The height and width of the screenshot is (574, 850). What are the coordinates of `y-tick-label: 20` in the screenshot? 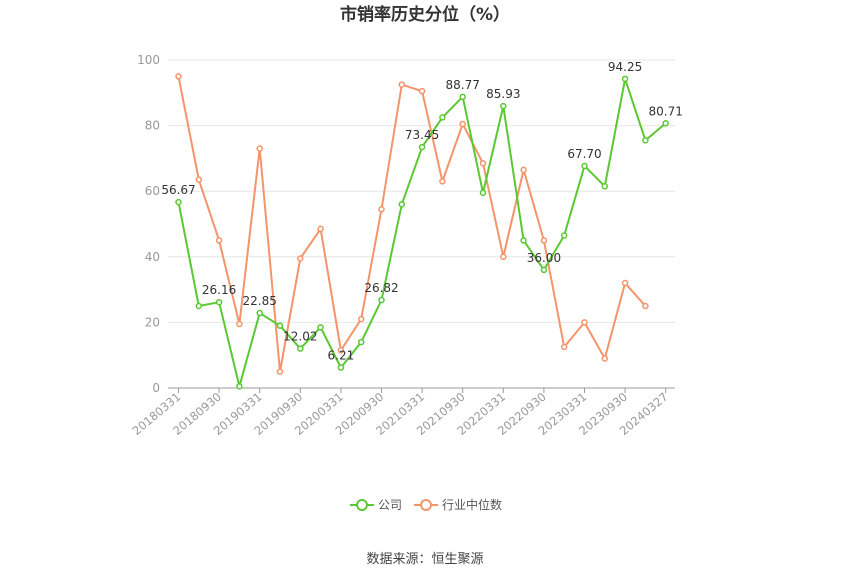 It's located at (152, 322).